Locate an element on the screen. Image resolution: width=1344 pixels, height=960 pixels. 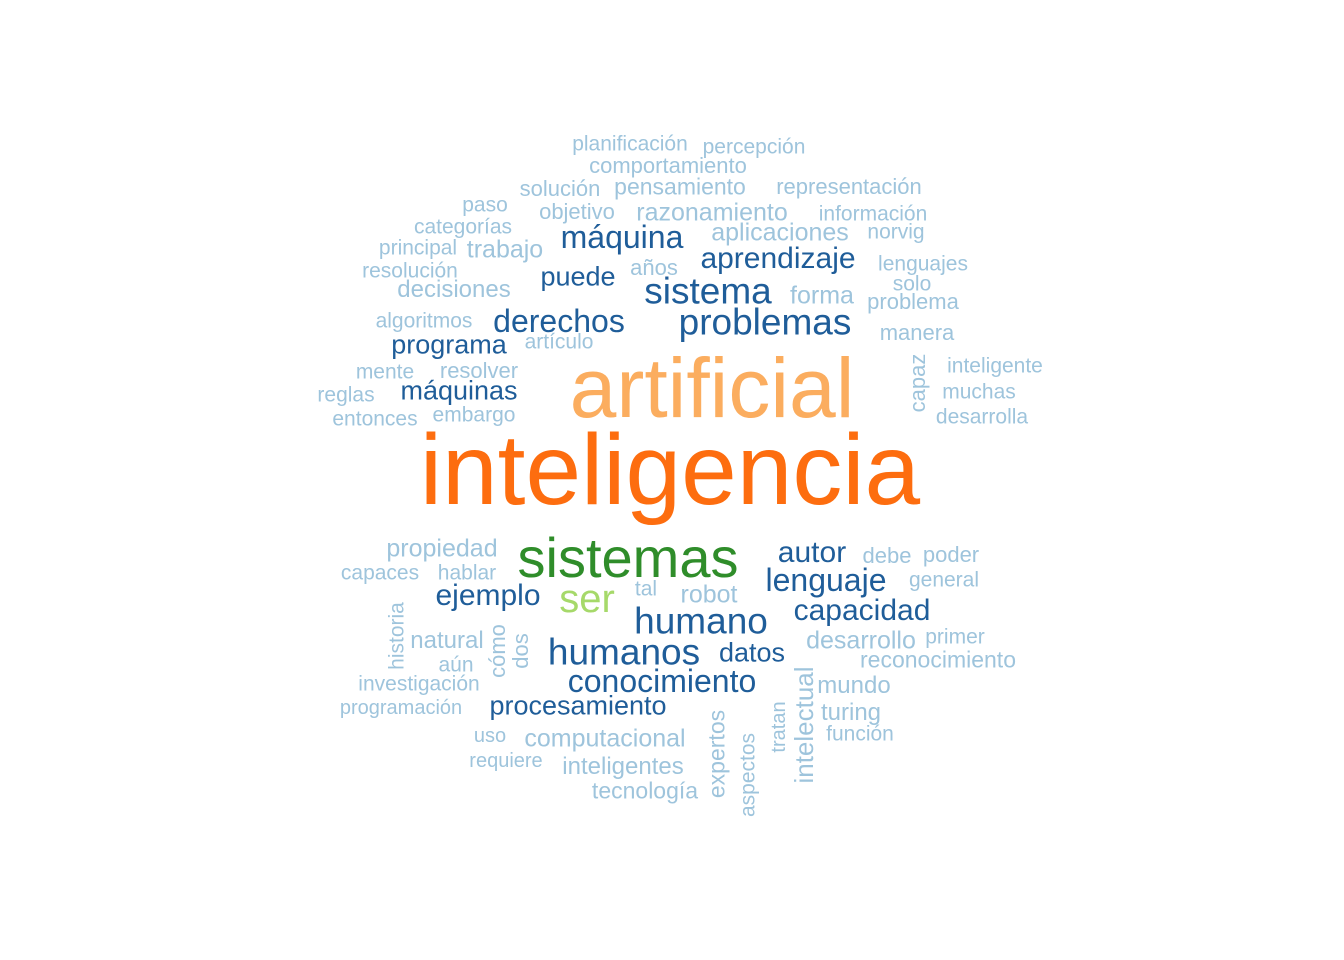
word-solucion: solución is located at coordinates (560, 188).